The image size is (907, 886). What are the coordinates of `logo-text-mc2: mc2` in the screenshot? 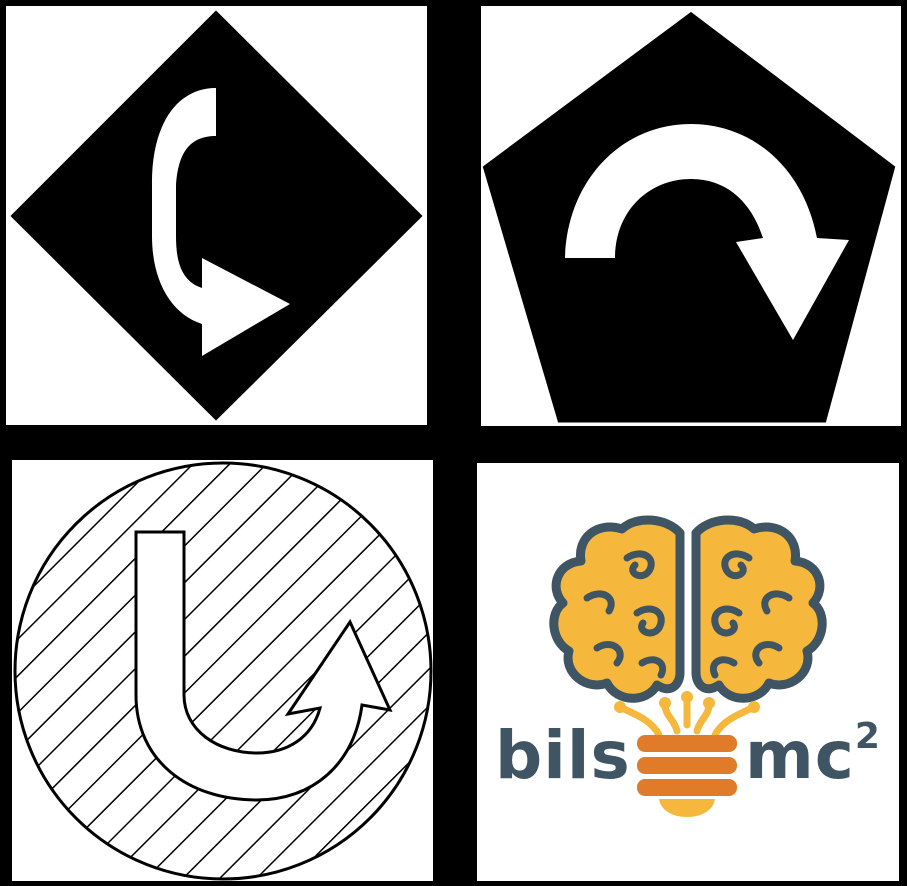 It's located at (813, 754).